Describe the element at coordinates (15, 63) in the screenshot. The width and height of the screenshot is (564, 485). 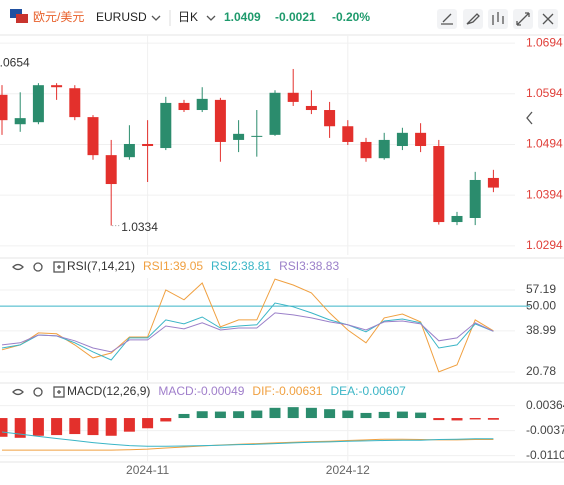
I see `high-annotation: 1.0654` at that location.